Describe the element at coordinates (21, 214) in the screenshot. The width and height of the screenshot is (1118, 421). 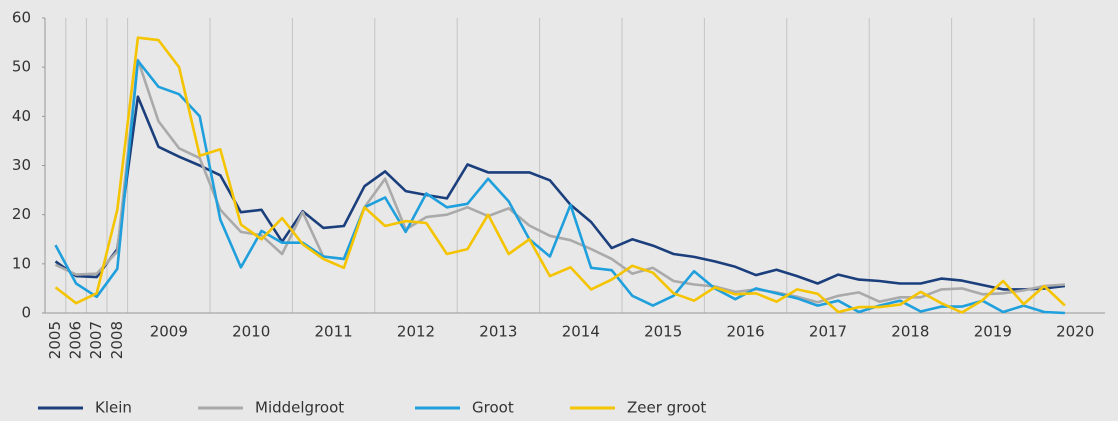
I see `y-tick-label: 20` at that location.